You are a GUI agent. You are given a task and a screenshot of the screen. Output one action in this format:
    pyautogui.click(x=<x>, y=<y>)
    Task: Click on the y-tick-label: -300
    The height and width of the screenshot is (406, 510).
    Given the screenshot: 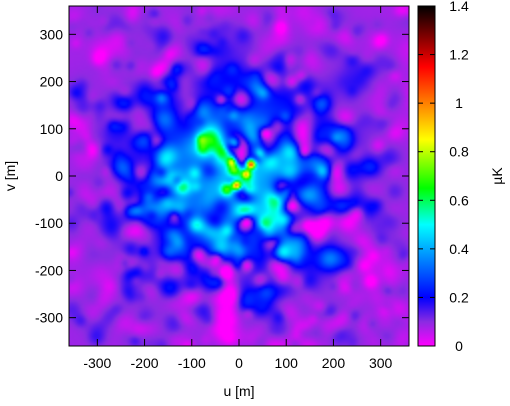 What is the action you would take?
    pyautogui.click(x=49, y=318)
    